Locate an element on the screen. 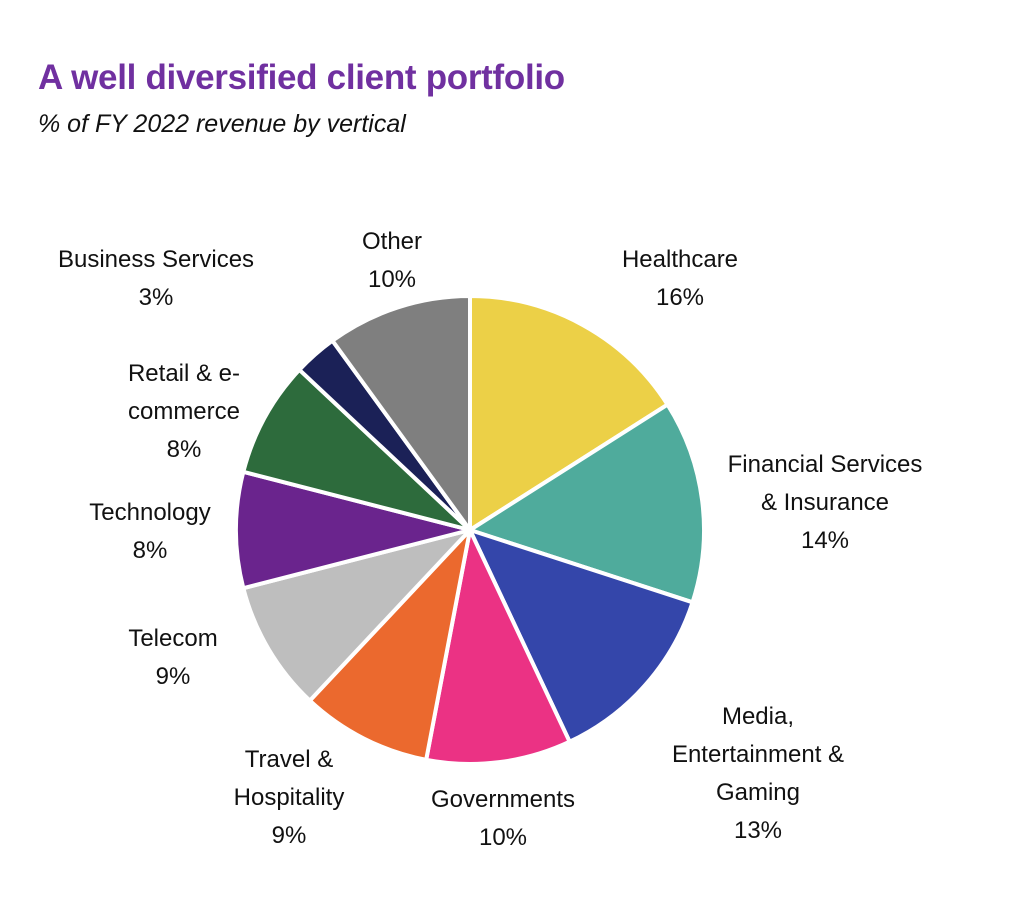  pie-slice-financial-services-insurance is located at coordinates (587, 503).